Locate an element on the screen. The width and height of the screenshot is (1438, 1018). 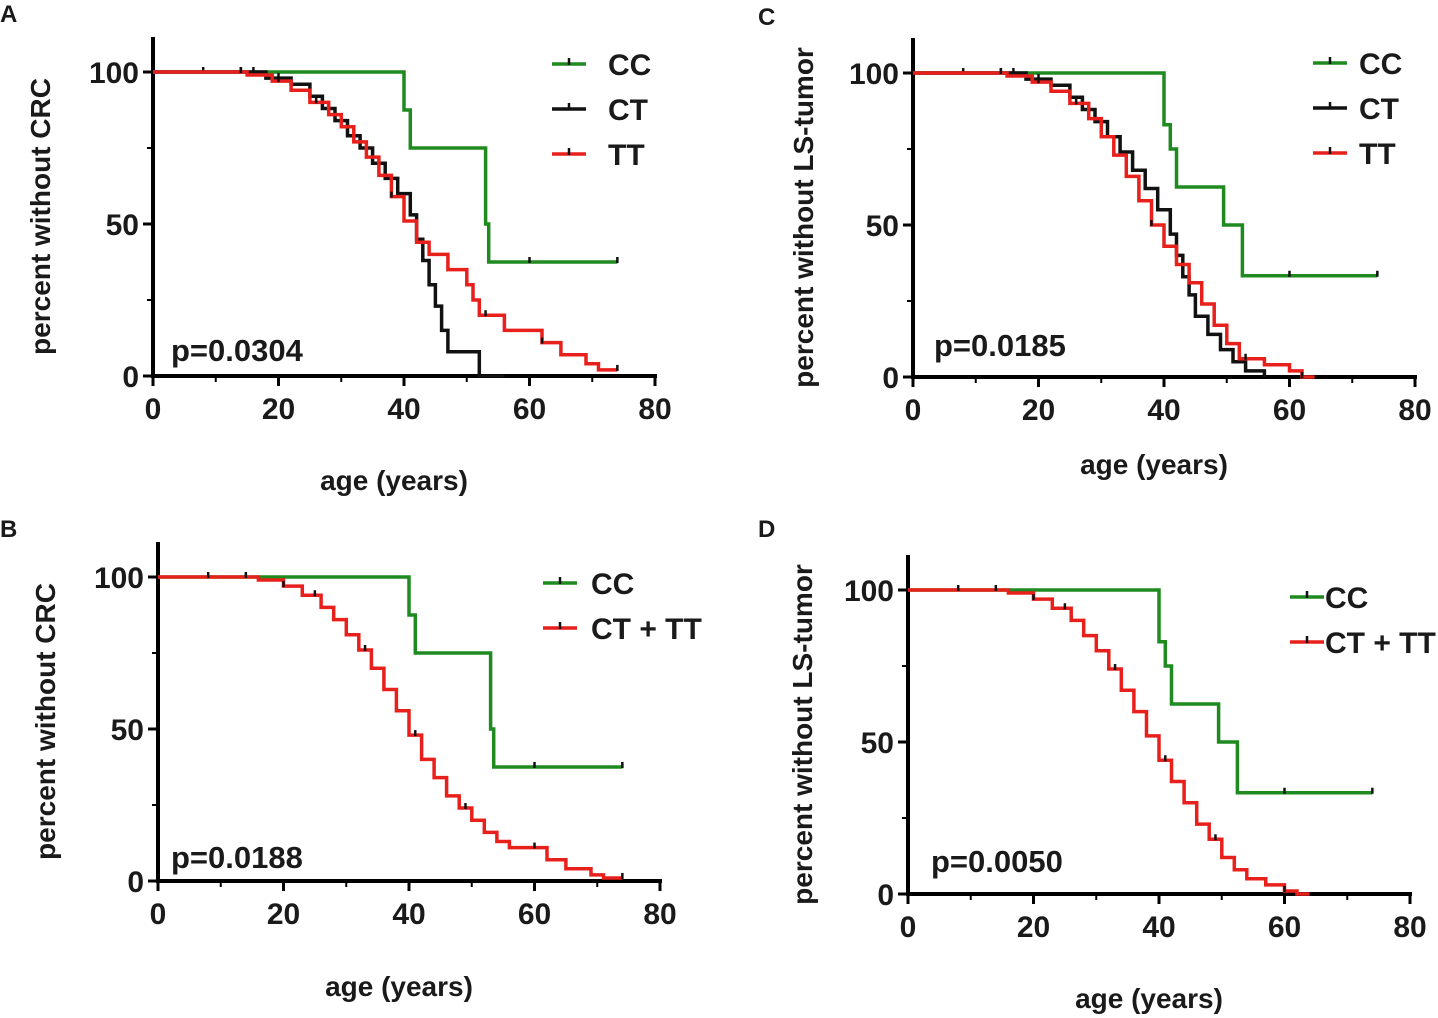
p-value-label: p=0.0185 is located at coordinates (1000, 345).